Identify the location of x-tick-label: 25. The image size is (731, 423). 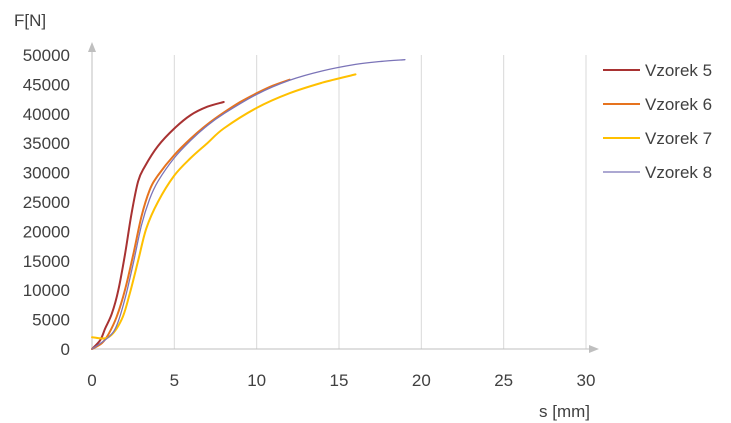
(503, 380).